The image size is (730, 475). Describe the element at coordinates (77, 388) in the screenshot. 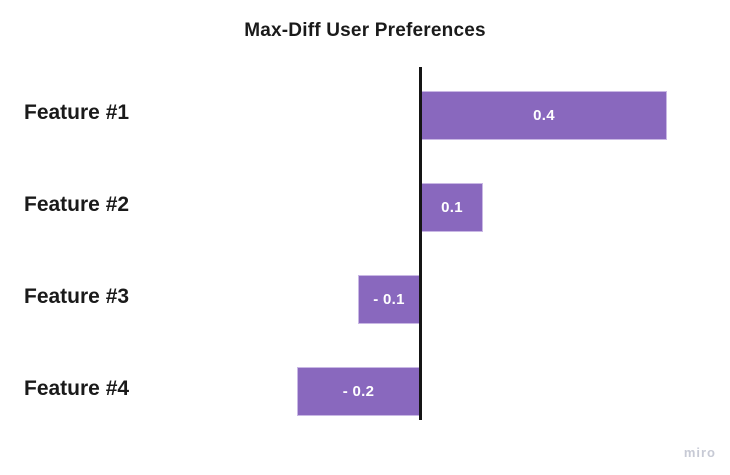

I see `category-label: Feature #4` at that location.